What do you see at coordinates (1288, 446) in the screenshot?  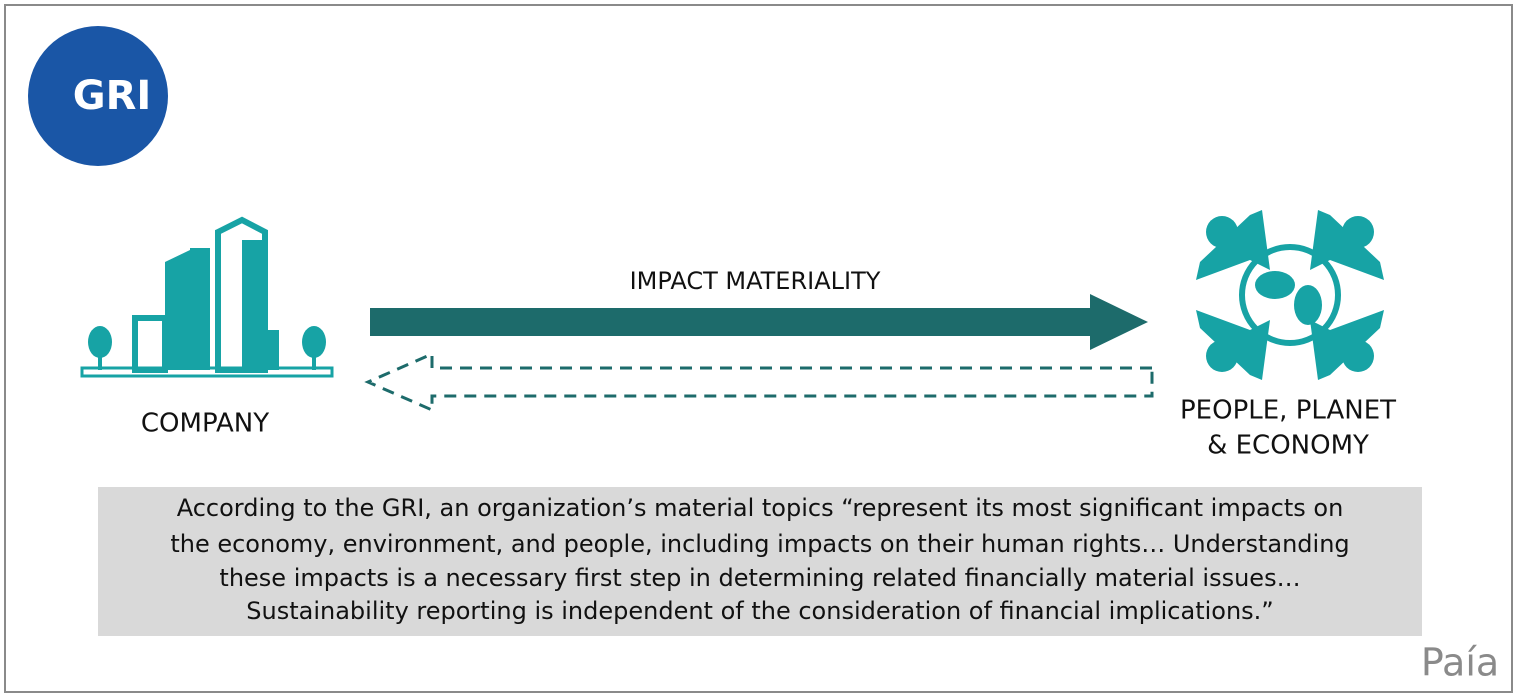 I see `target-label: & ECONOMY` at bounding box center [1288, 446].